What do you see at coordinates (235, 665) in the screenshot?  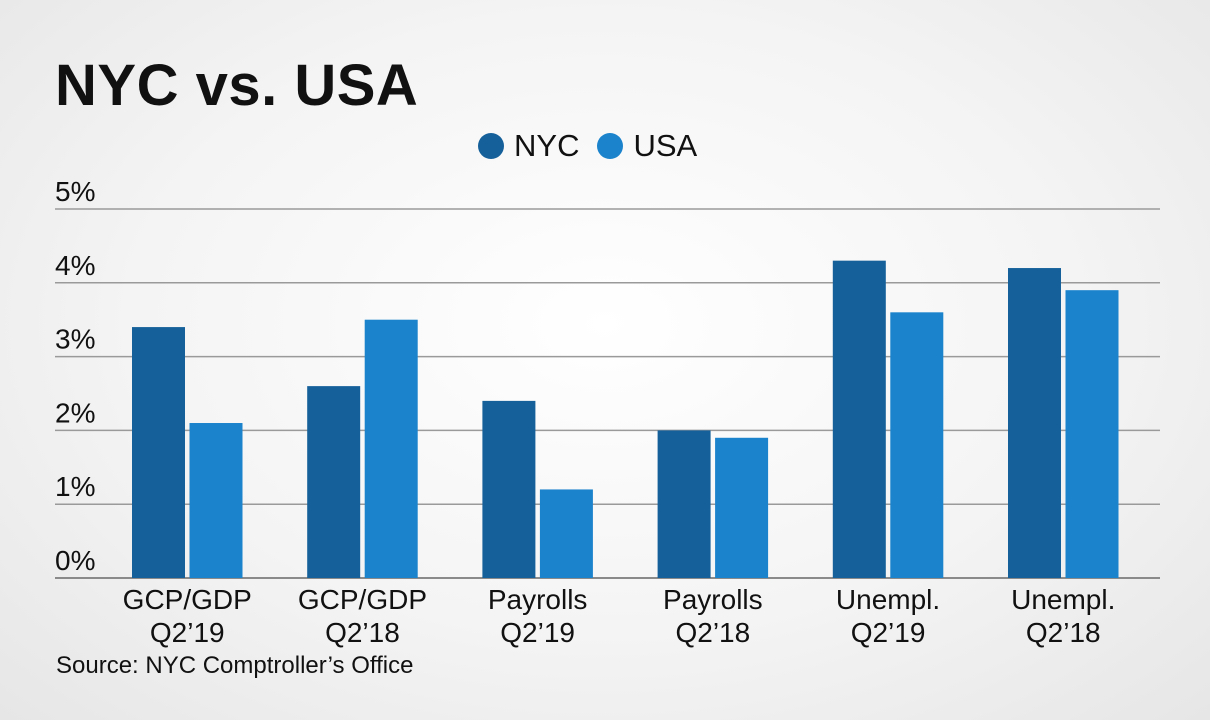 I see `source-note: Source: NYC Comptroller’s Office` at bounding box center [235, 665].